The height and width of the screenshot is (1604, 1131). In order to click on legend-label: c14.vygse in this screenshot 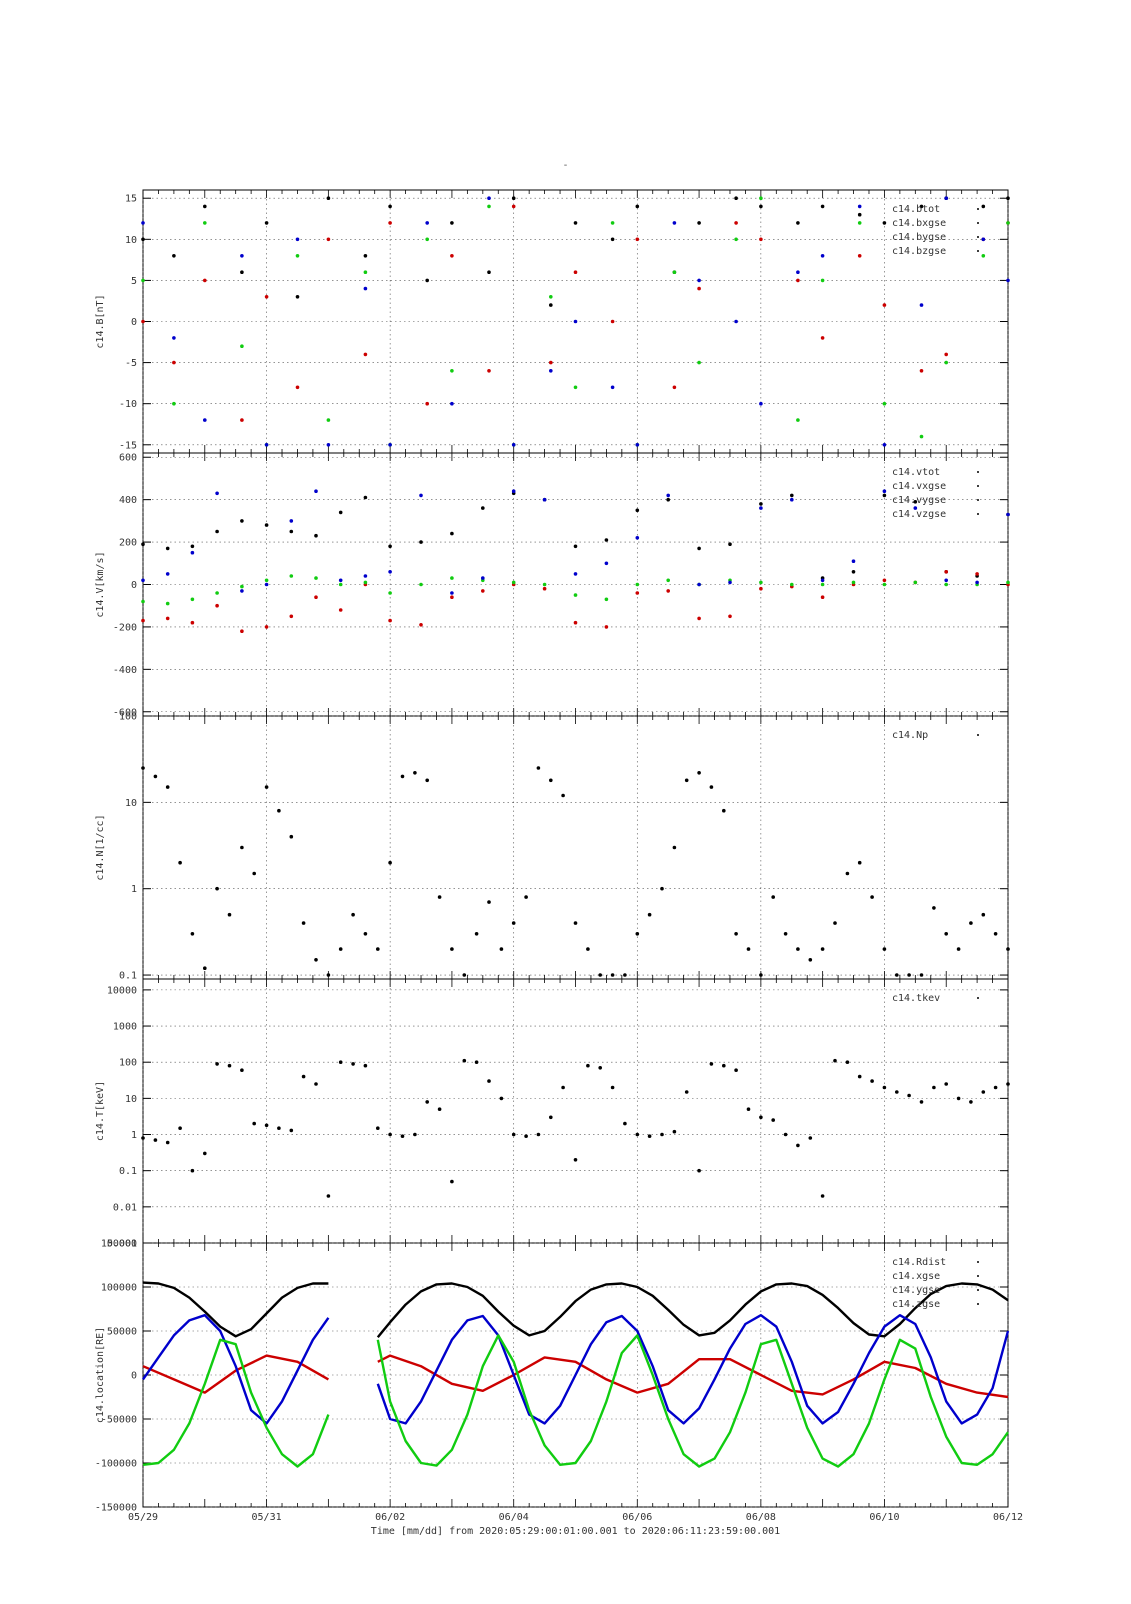, I will do `click(919, 500)`.